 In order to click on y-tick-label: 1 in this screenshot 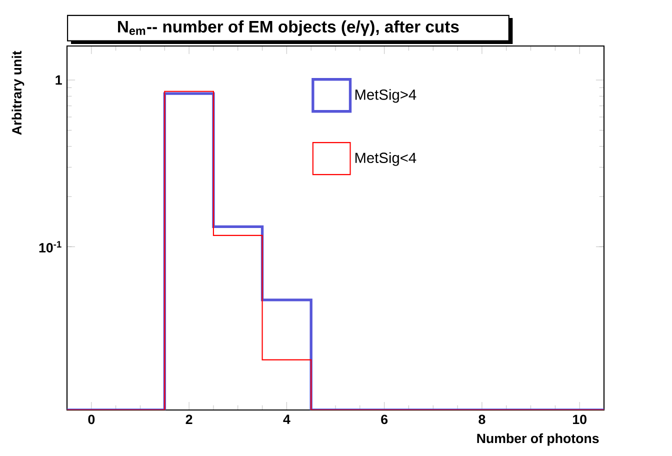, I will do `click(59, 80)`.